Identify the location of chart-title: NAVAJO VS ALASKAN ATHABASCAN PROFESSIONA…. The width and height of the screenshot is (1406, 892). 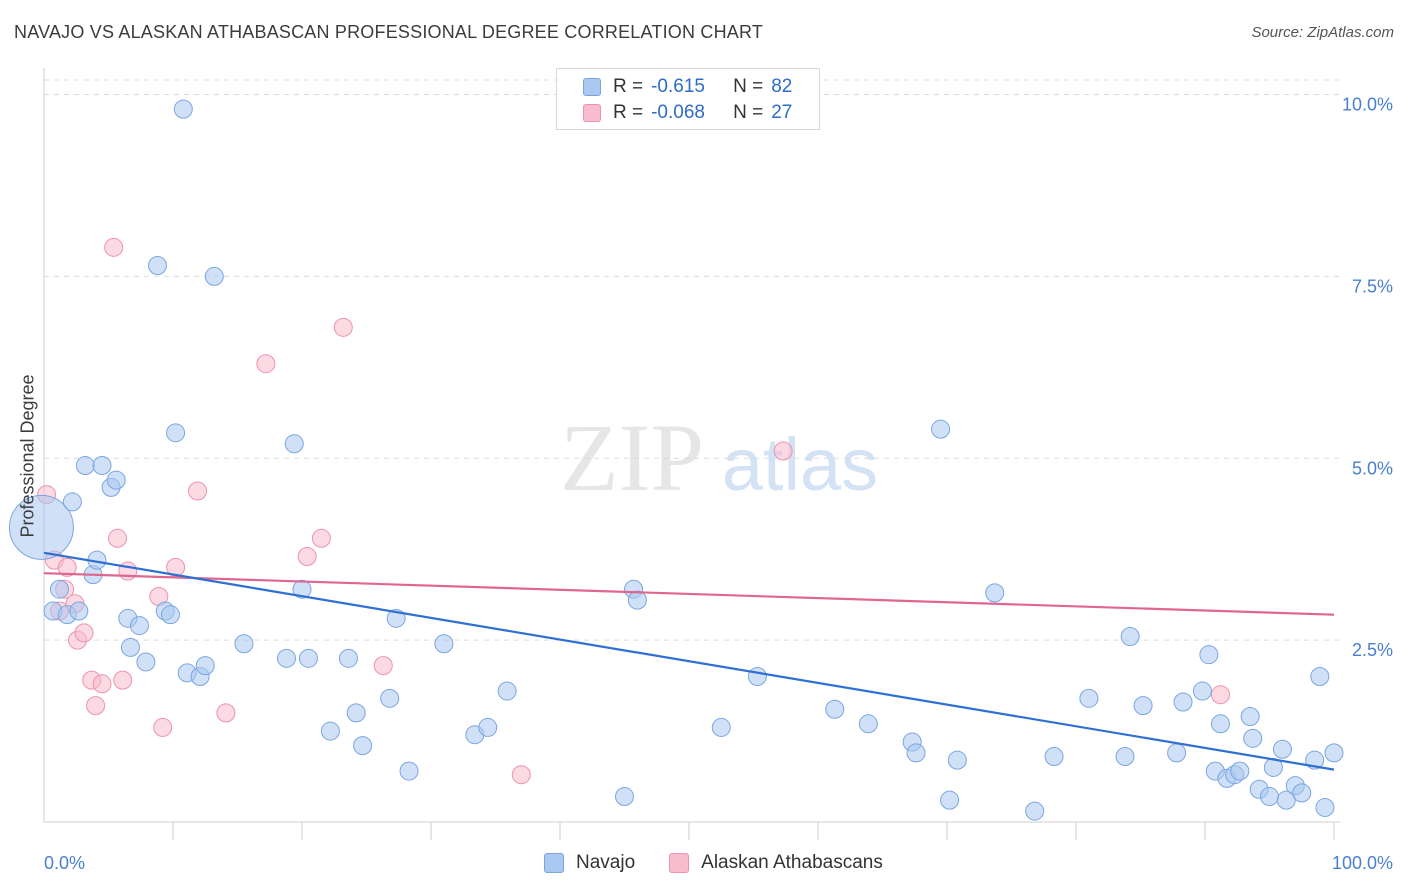
(389, 32).